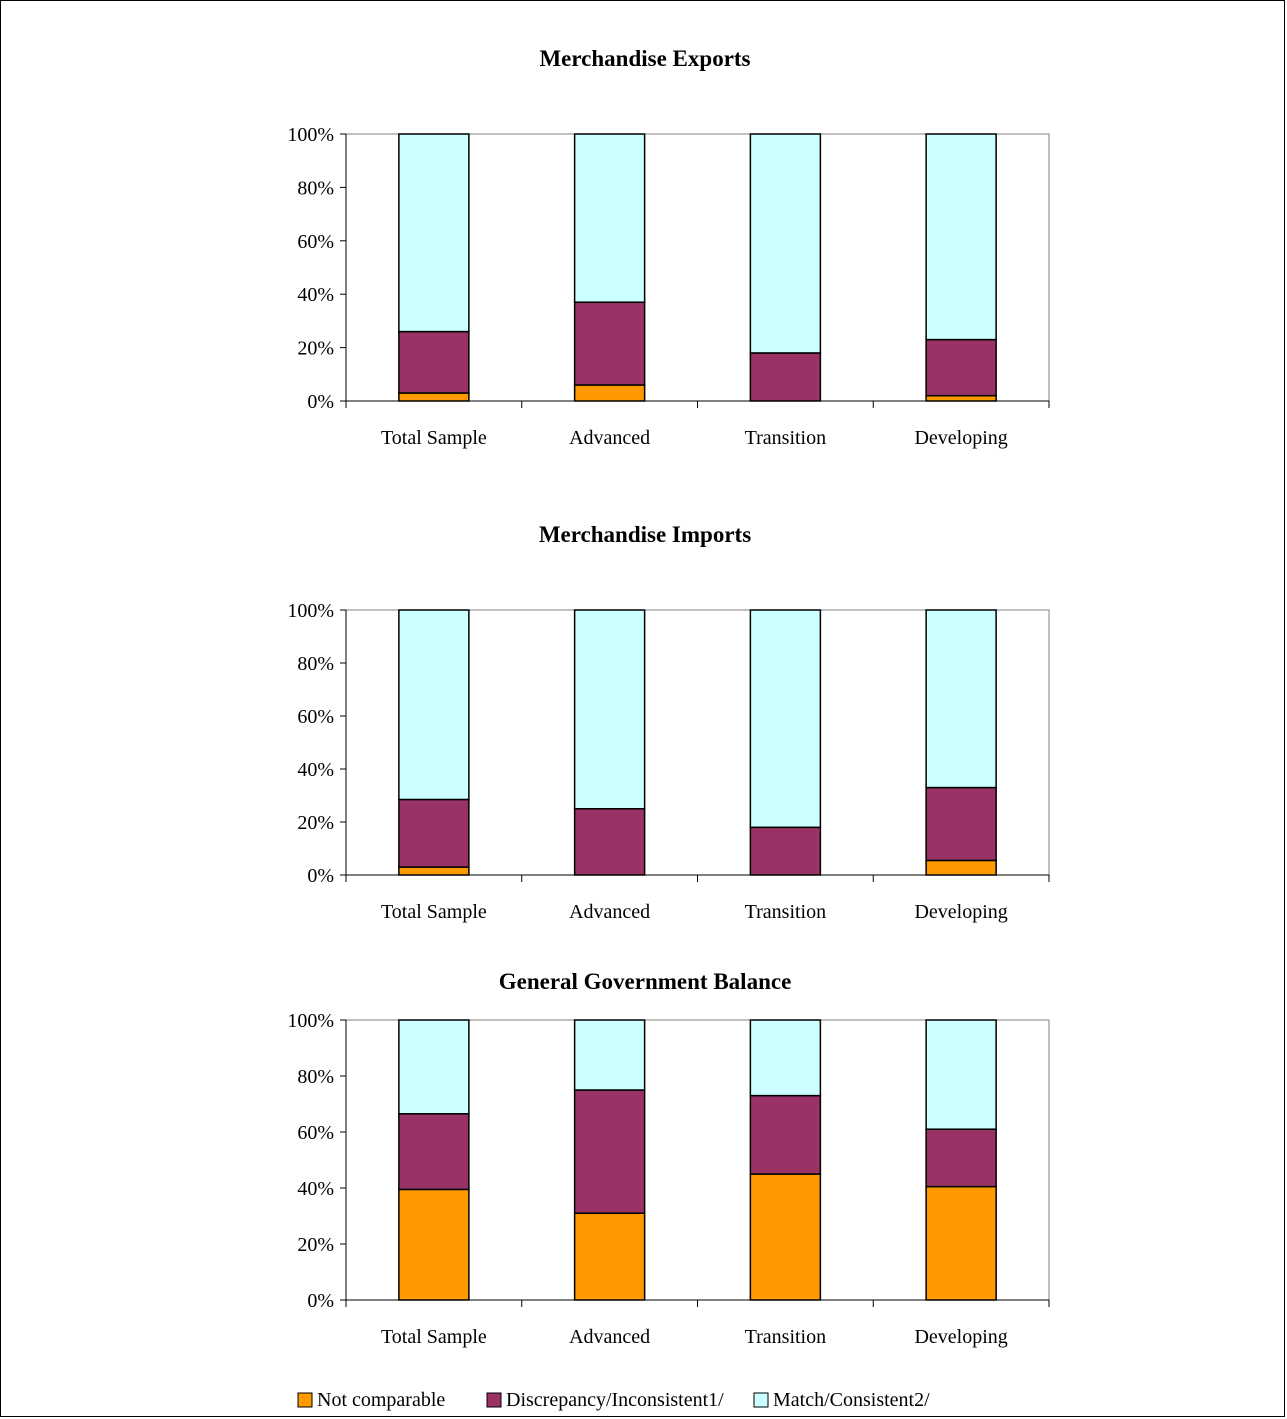 The width and height of the screenshot is (1287, 1419). Describe the element at coordinates (494, 1400) in the screenshot. I see `legend-swatch-discrepancy` at that location.